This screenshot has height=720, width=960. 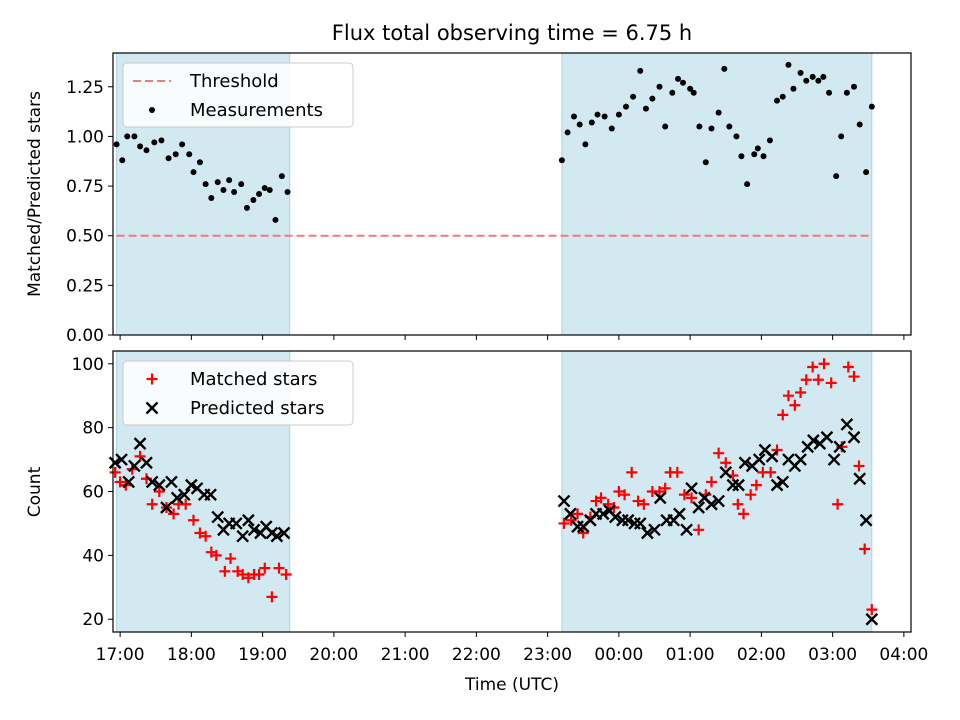 I want to click on x-tick-label: 18:00, so click(x=191, y=655).